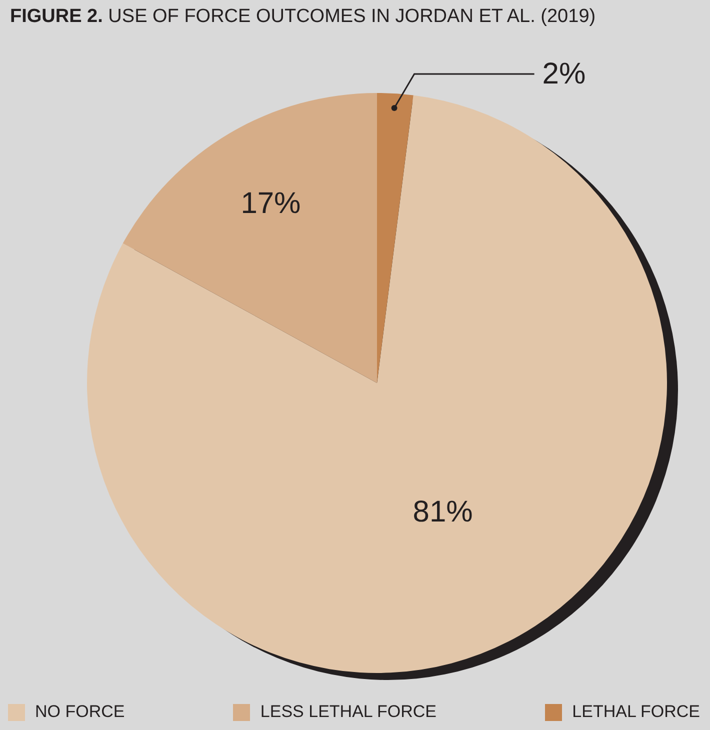 This screenshot has width=710, height=730. I want to click on legend-label: LESS LETHAL FORCE, so click(348, 712).